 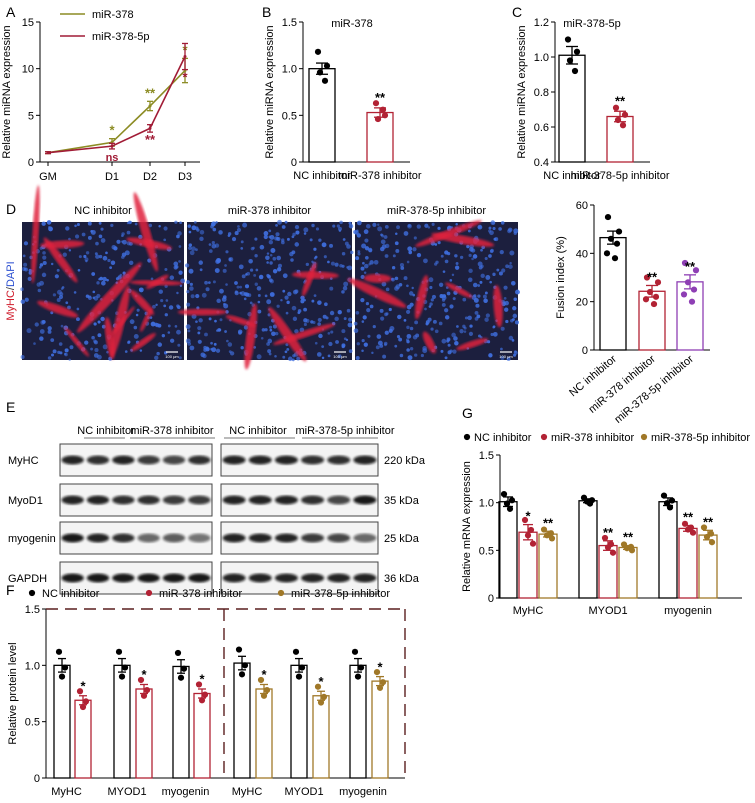 I want to click on panel-f-bar, so click(x=358, y=721).